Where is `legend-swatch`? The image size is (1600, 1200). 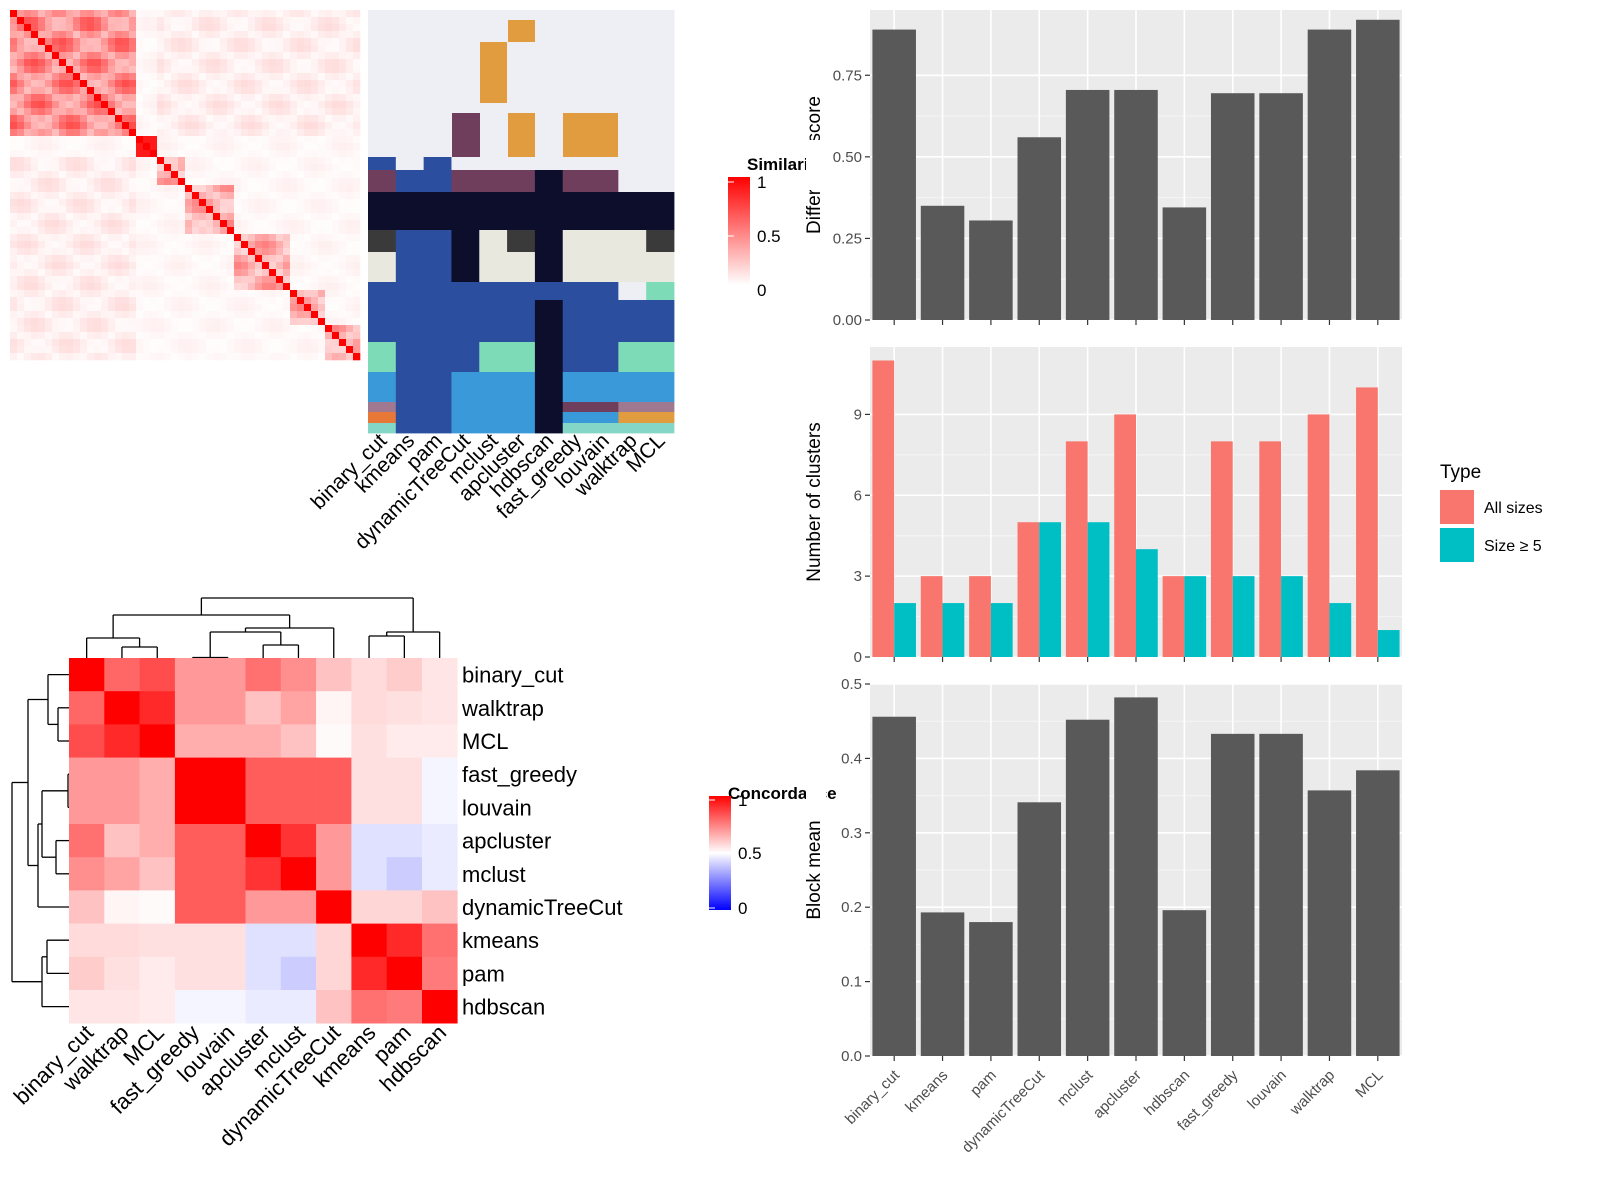
legend-swatch is located at coordinates (1457, 507).